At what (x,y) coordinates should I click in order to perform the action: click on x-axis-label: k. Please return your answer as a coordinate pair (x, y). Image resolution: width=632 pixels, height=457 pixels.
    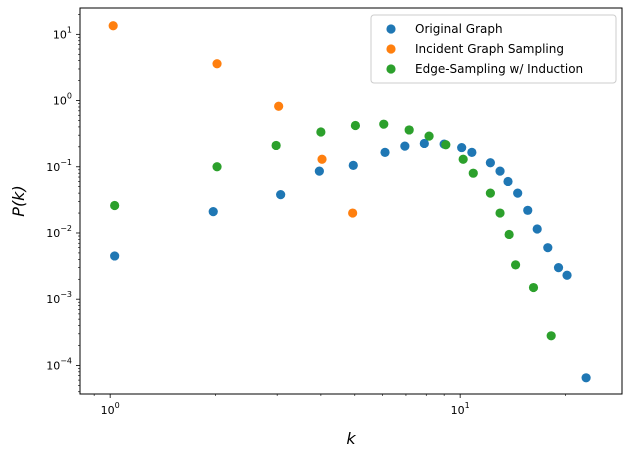
    Looking at the image, I should click on (351, 438).